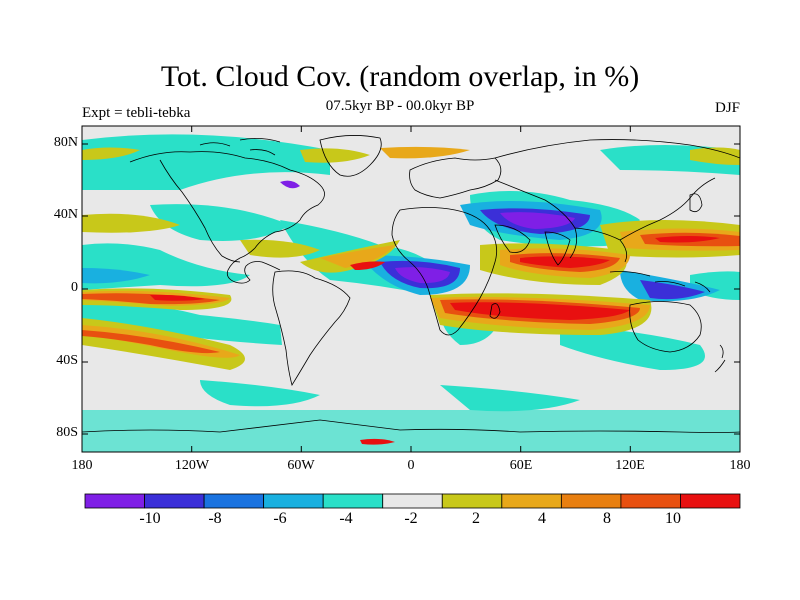  I want to click on colorbar-label: -2, so click(411, 518).